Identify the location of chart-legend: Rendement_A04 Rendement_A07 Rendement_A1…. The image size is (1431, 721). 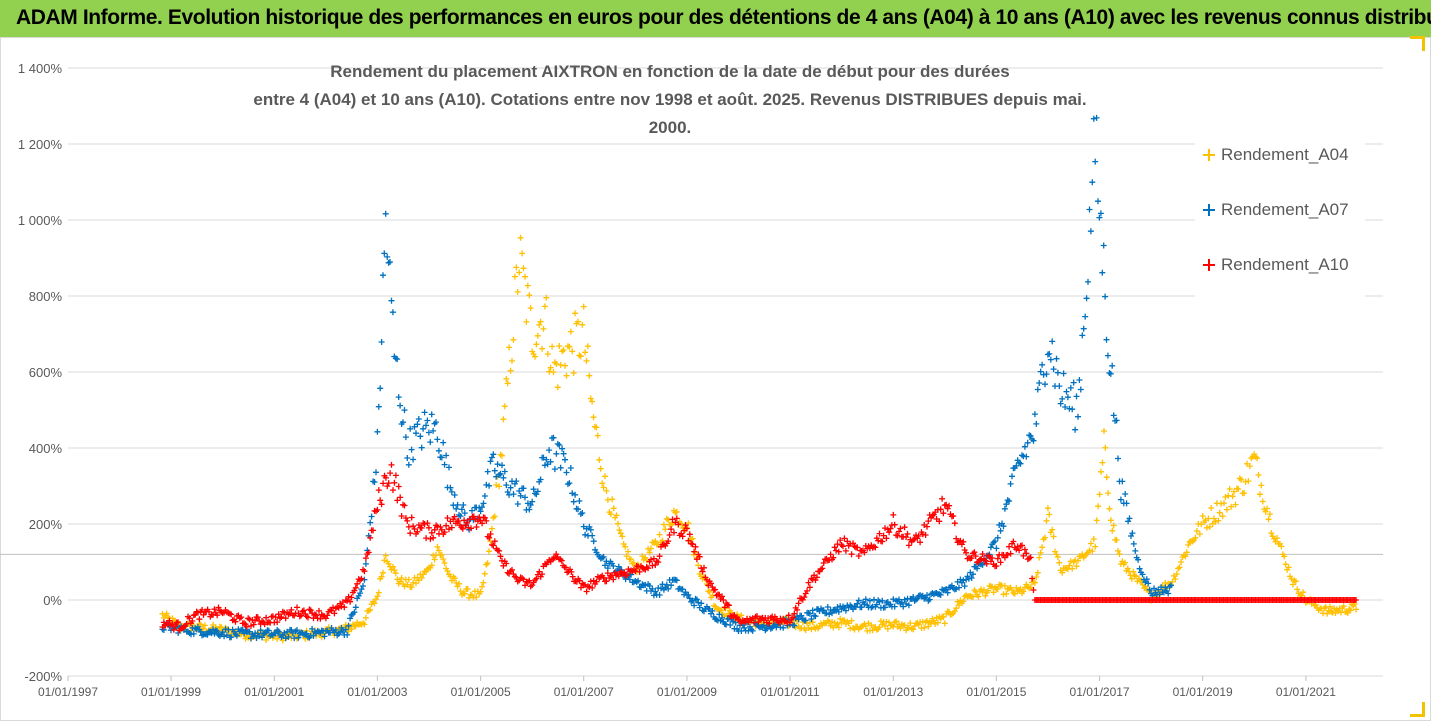
(1280, 215).